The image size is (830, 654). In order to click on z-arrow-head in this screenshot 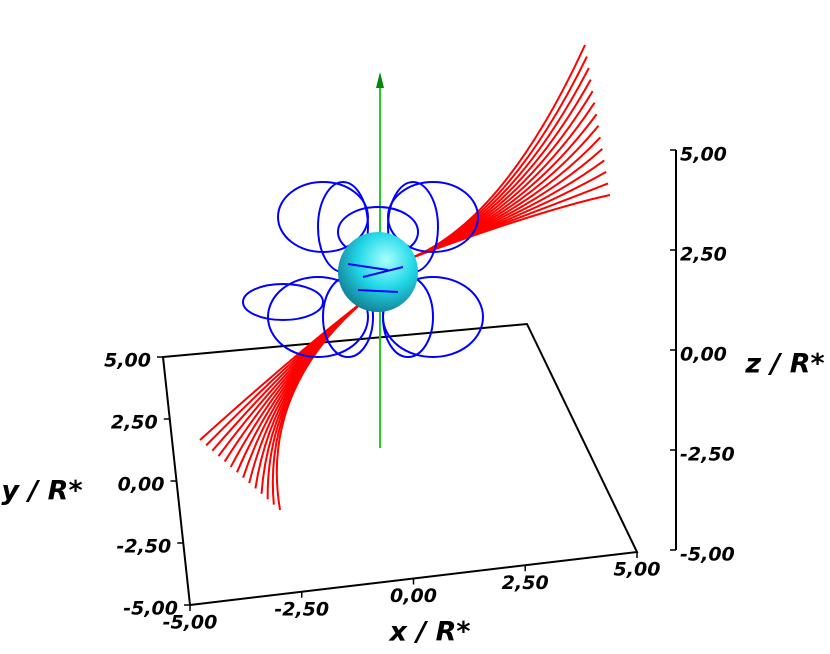, I will do `click(380, 80)`.